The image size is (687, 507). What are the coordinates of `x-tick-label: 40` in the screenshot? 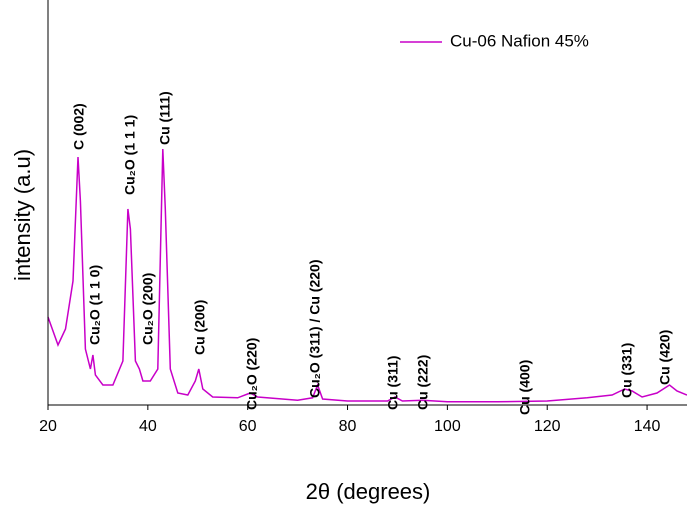 It's located at (148, 426).